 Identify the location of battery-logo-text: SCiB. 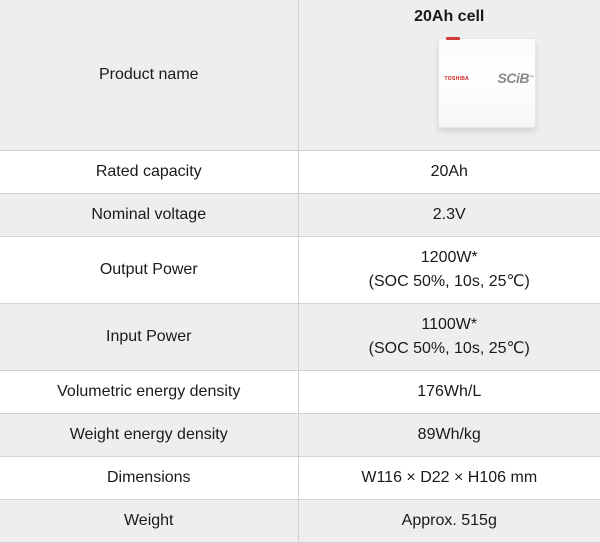
(513, 78).